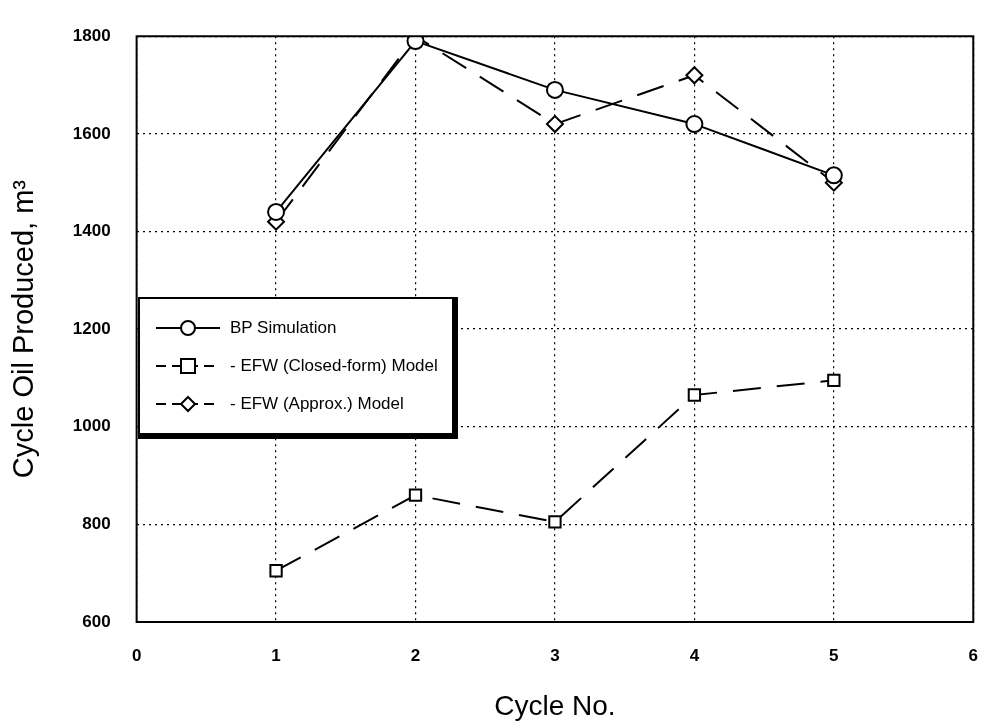 This screenshot has height=728, width=1002. I want to click on x-tick-label: 1, so click(276, 655).